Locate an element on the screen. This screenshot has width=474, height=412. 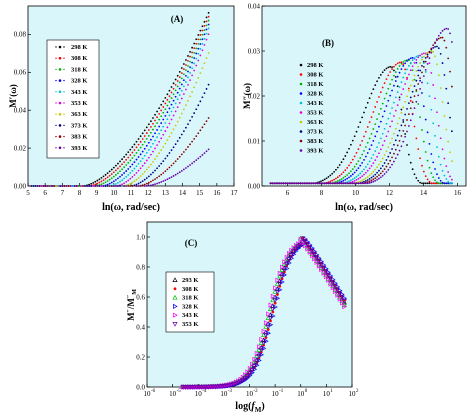
panel-b-tag: (B) is located at coordinates (328, 43).